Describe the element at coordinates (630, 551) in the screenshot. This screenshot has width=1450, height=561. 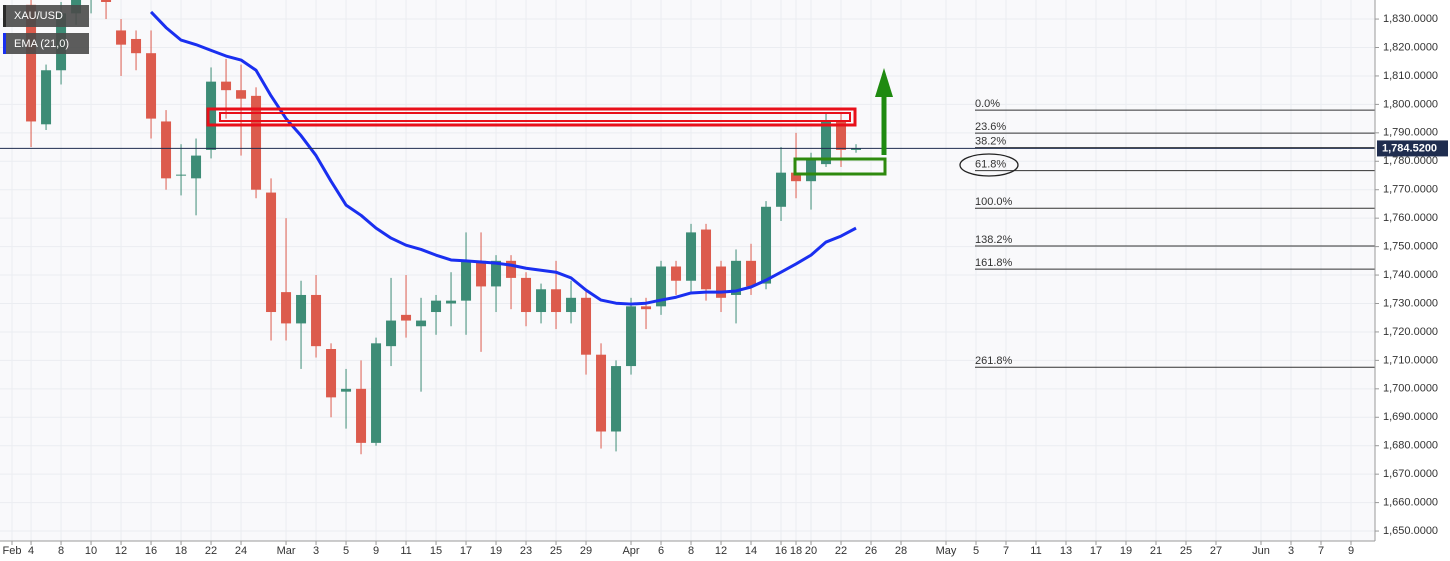
I see `x-tick-label: Apr` at that location.